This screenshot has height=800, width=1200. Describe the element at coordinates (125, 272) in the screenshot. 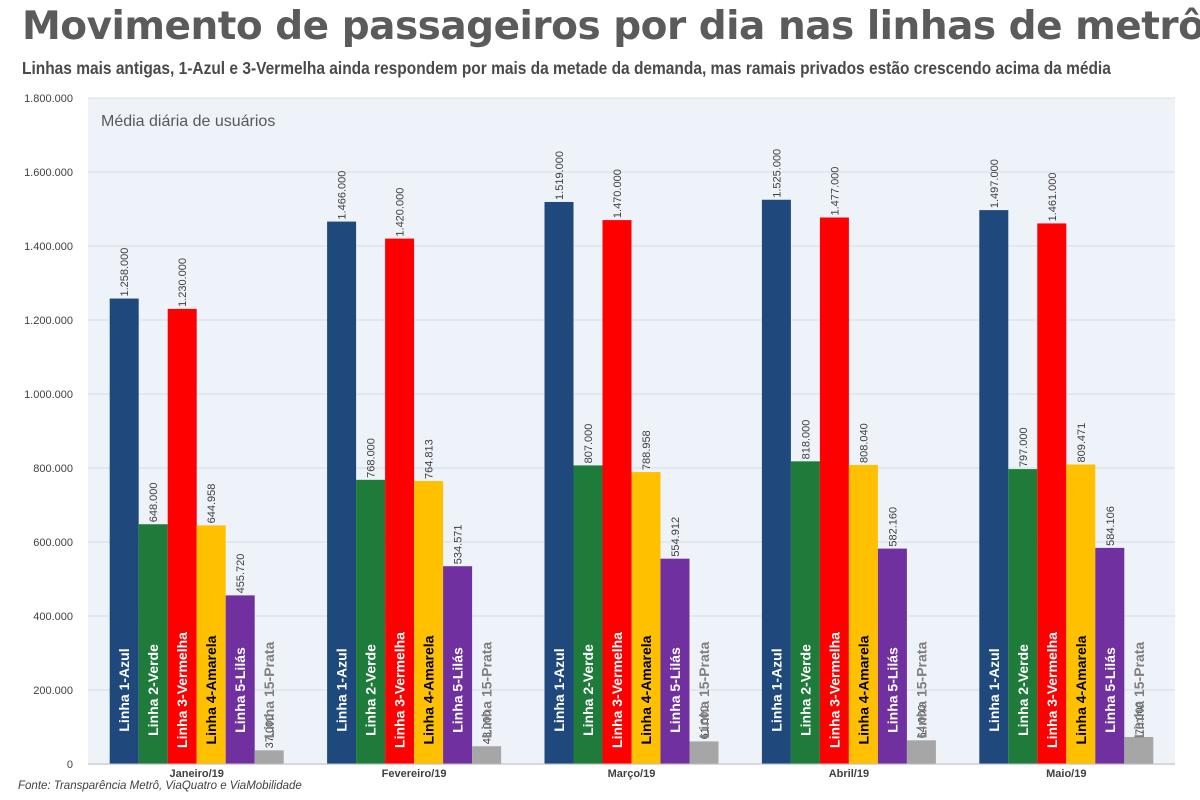

I see `data-label: 1.258.000` at that location.